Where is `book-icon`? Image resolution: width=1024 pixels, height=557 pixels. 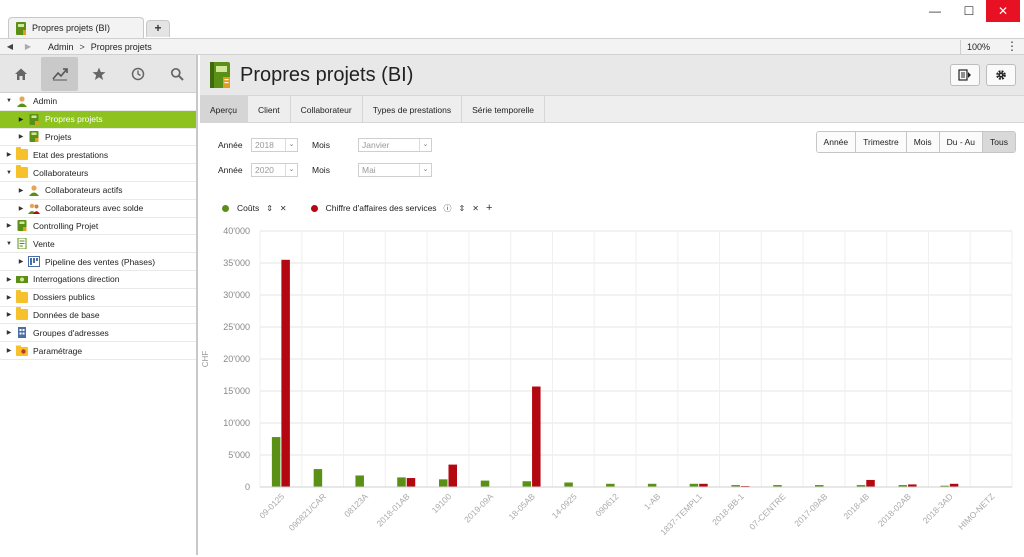
book-icon is located at coordinates (22, 226).